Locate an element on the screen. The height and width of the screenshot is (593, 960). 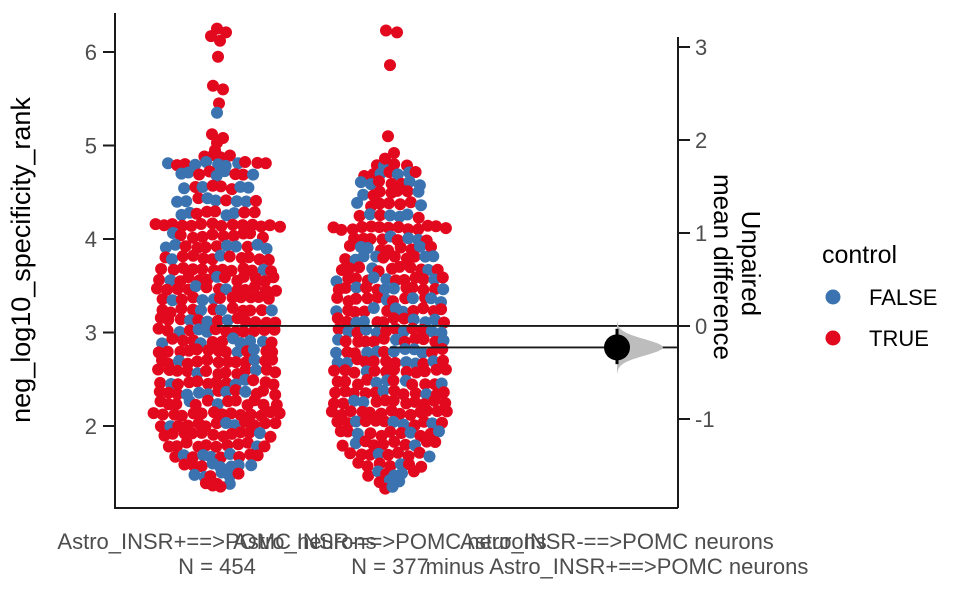
svg-text:Unpaired mean differen: Unpaired mean difference is located at coordinates (737, 267).